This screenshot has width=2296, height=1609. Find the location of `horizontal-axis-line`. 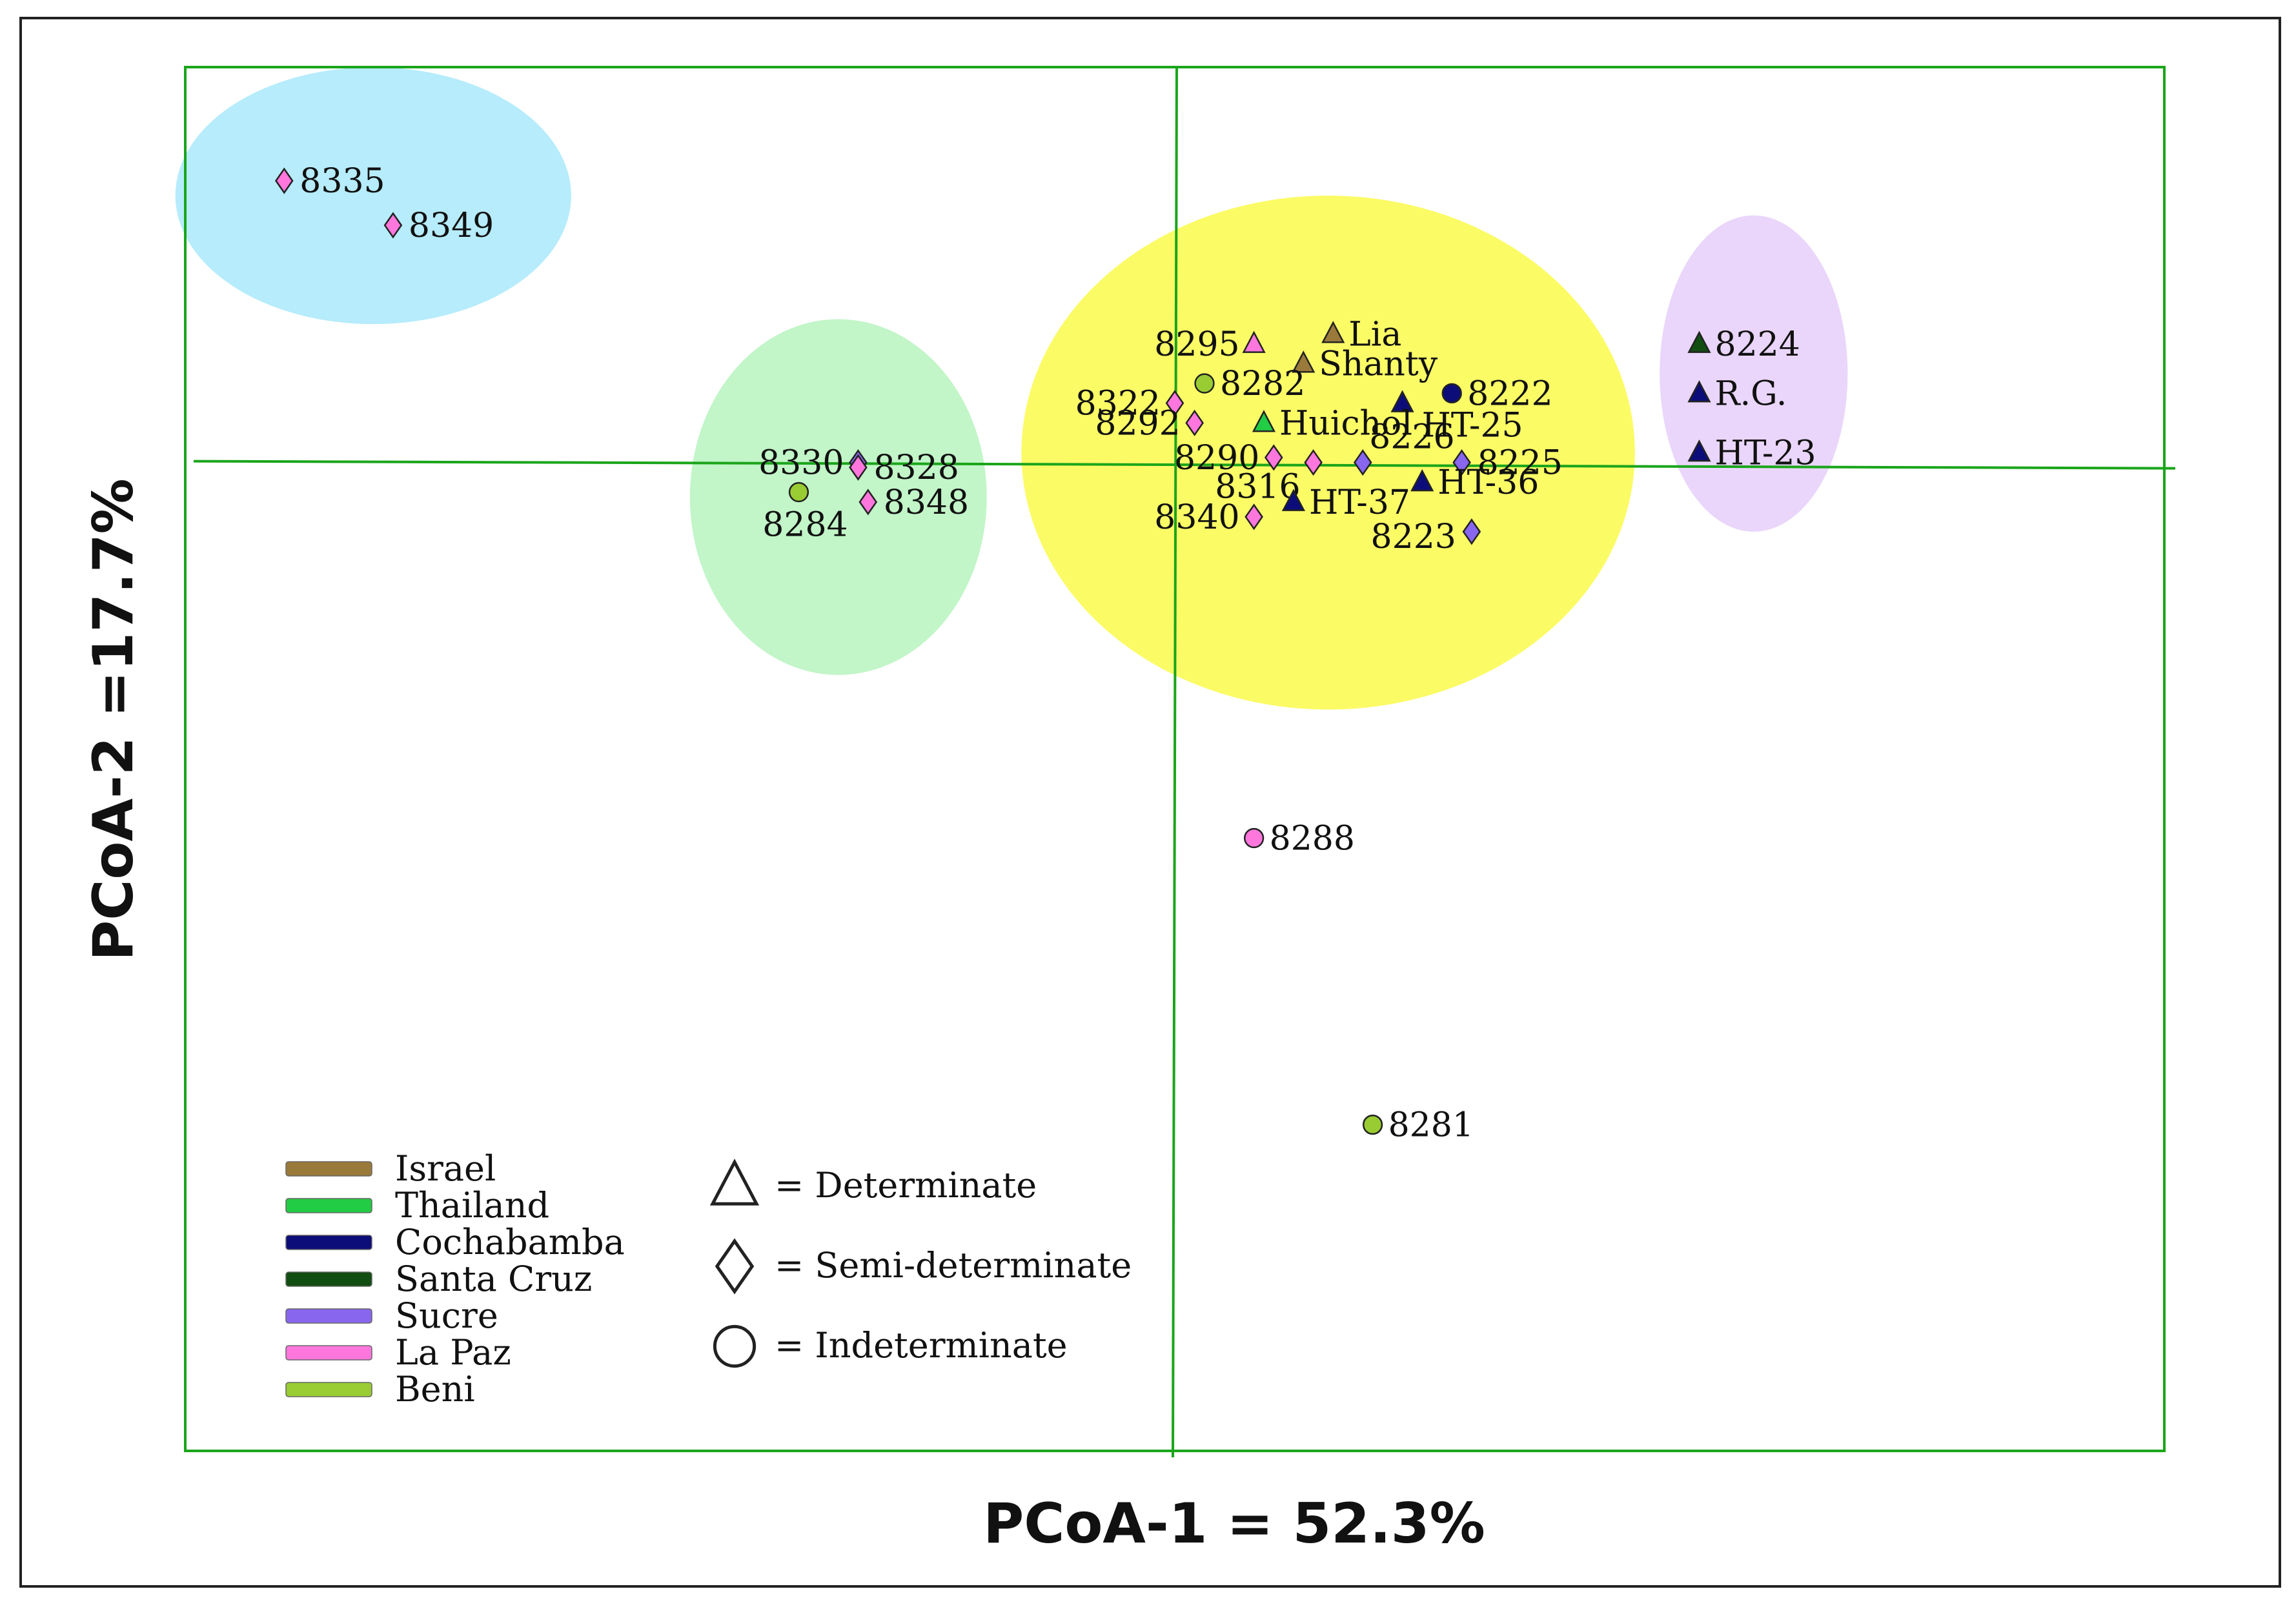

horizontal-axis-line is located at coordinates (1184, 465).